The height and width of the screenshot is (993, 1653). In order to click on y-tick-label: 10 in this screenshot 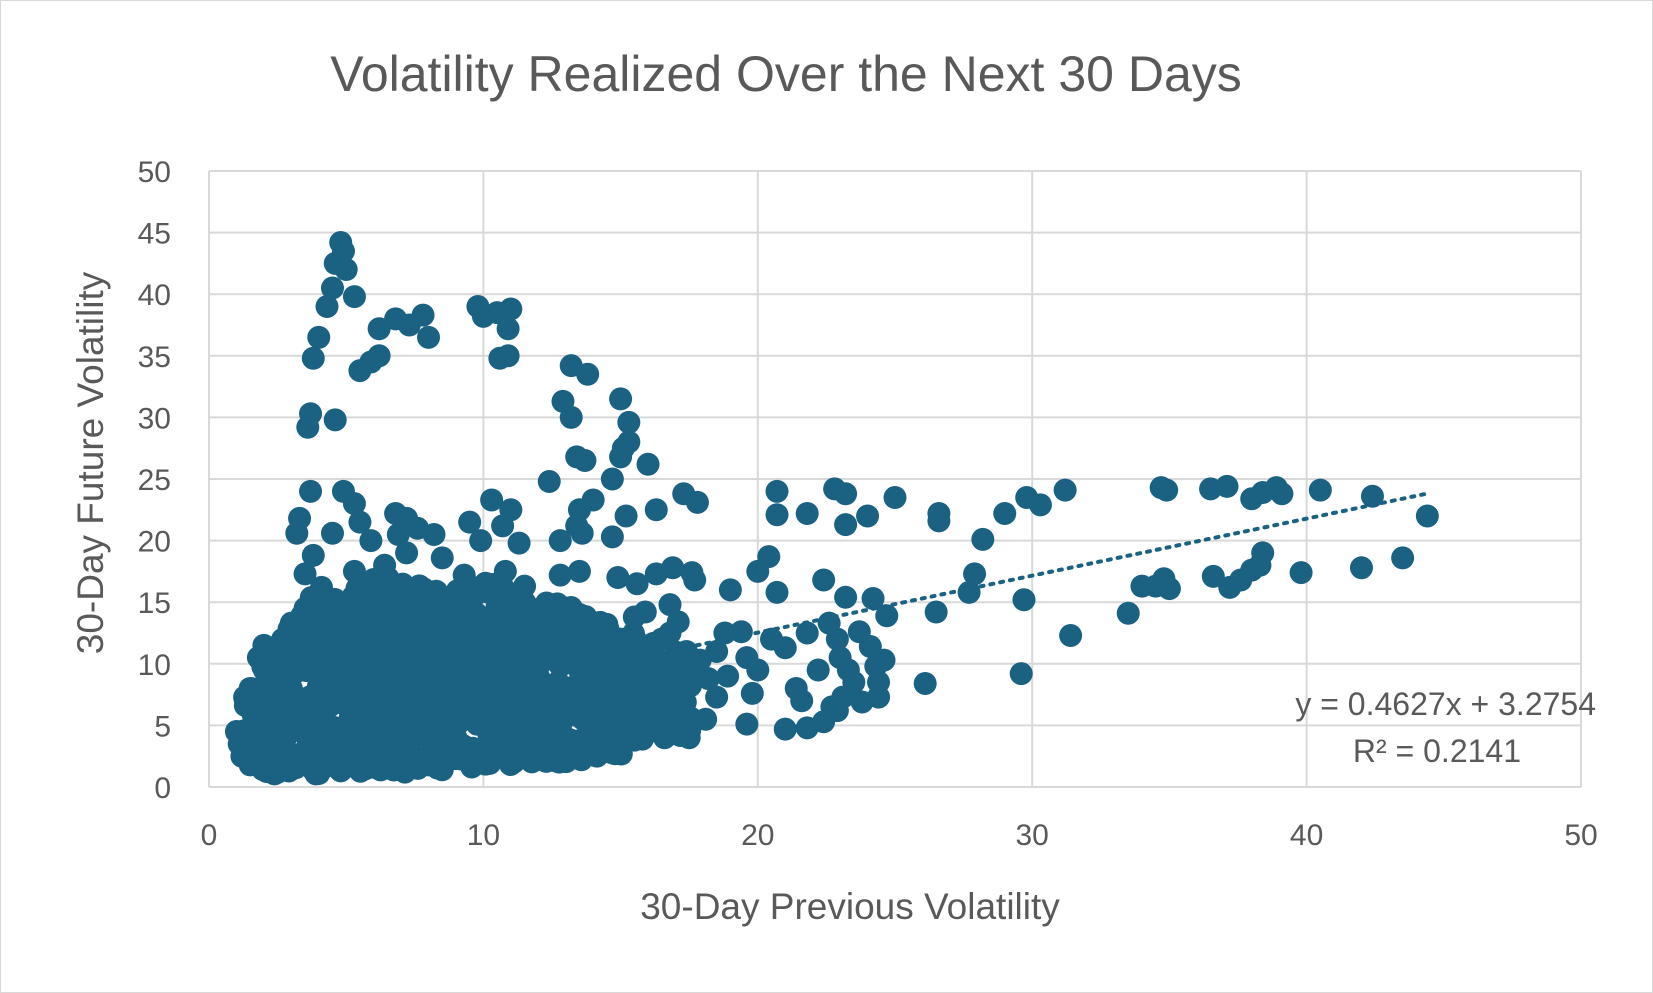, I will do `click(154, 665)`.